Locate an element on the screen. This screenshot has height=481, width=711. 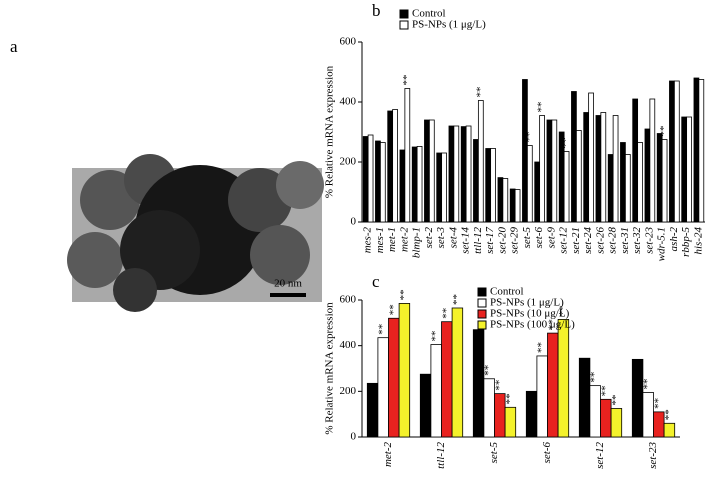
scale-bar-label: 20 nm is located at coordinates (288, 284).